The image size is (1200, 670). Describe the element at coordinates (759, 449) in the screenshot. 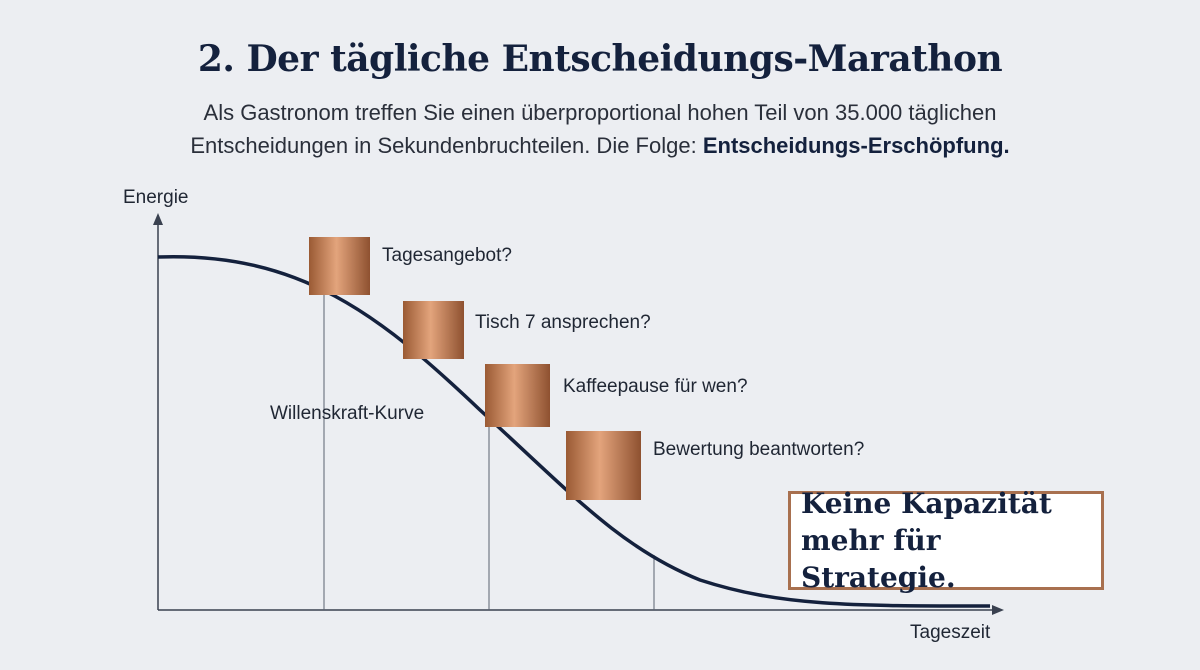

I see `decision-label-4: Bewertung beantworten?` at that location.